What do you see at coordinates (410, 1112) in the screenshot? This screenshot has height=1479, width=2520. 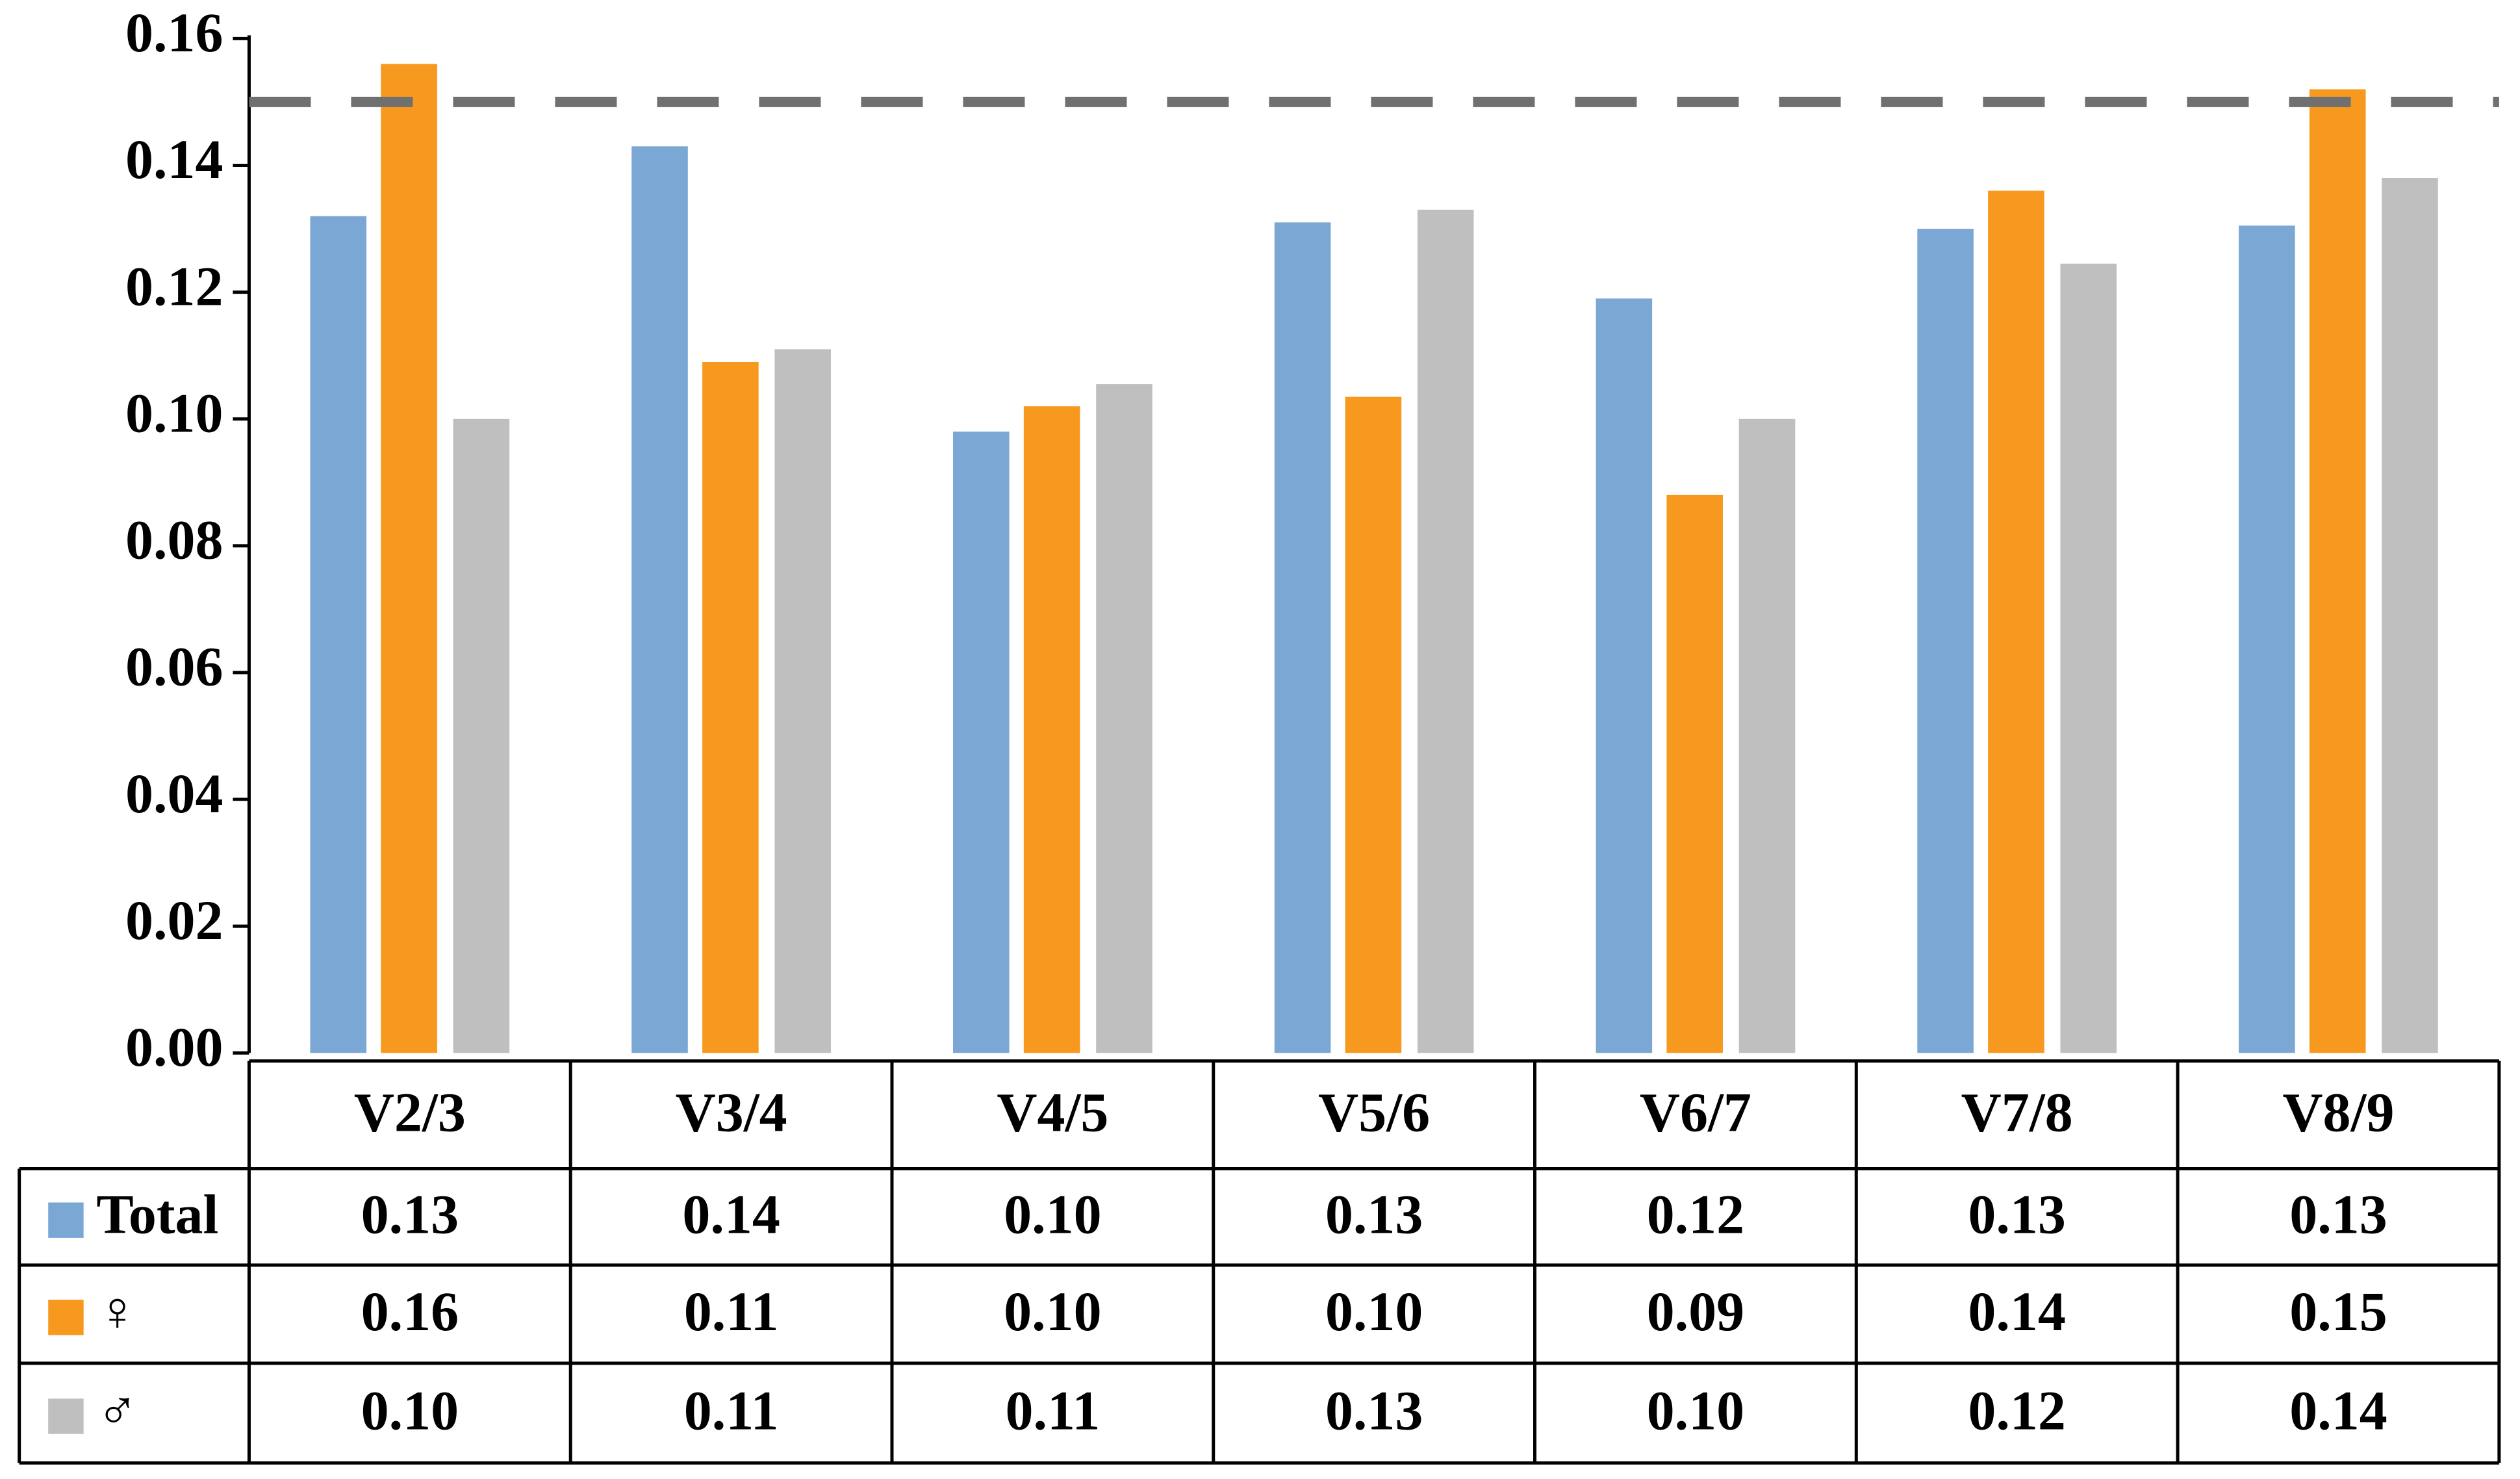 I see `x-tick-label: V2/3` at bounding box center [410, 1112].